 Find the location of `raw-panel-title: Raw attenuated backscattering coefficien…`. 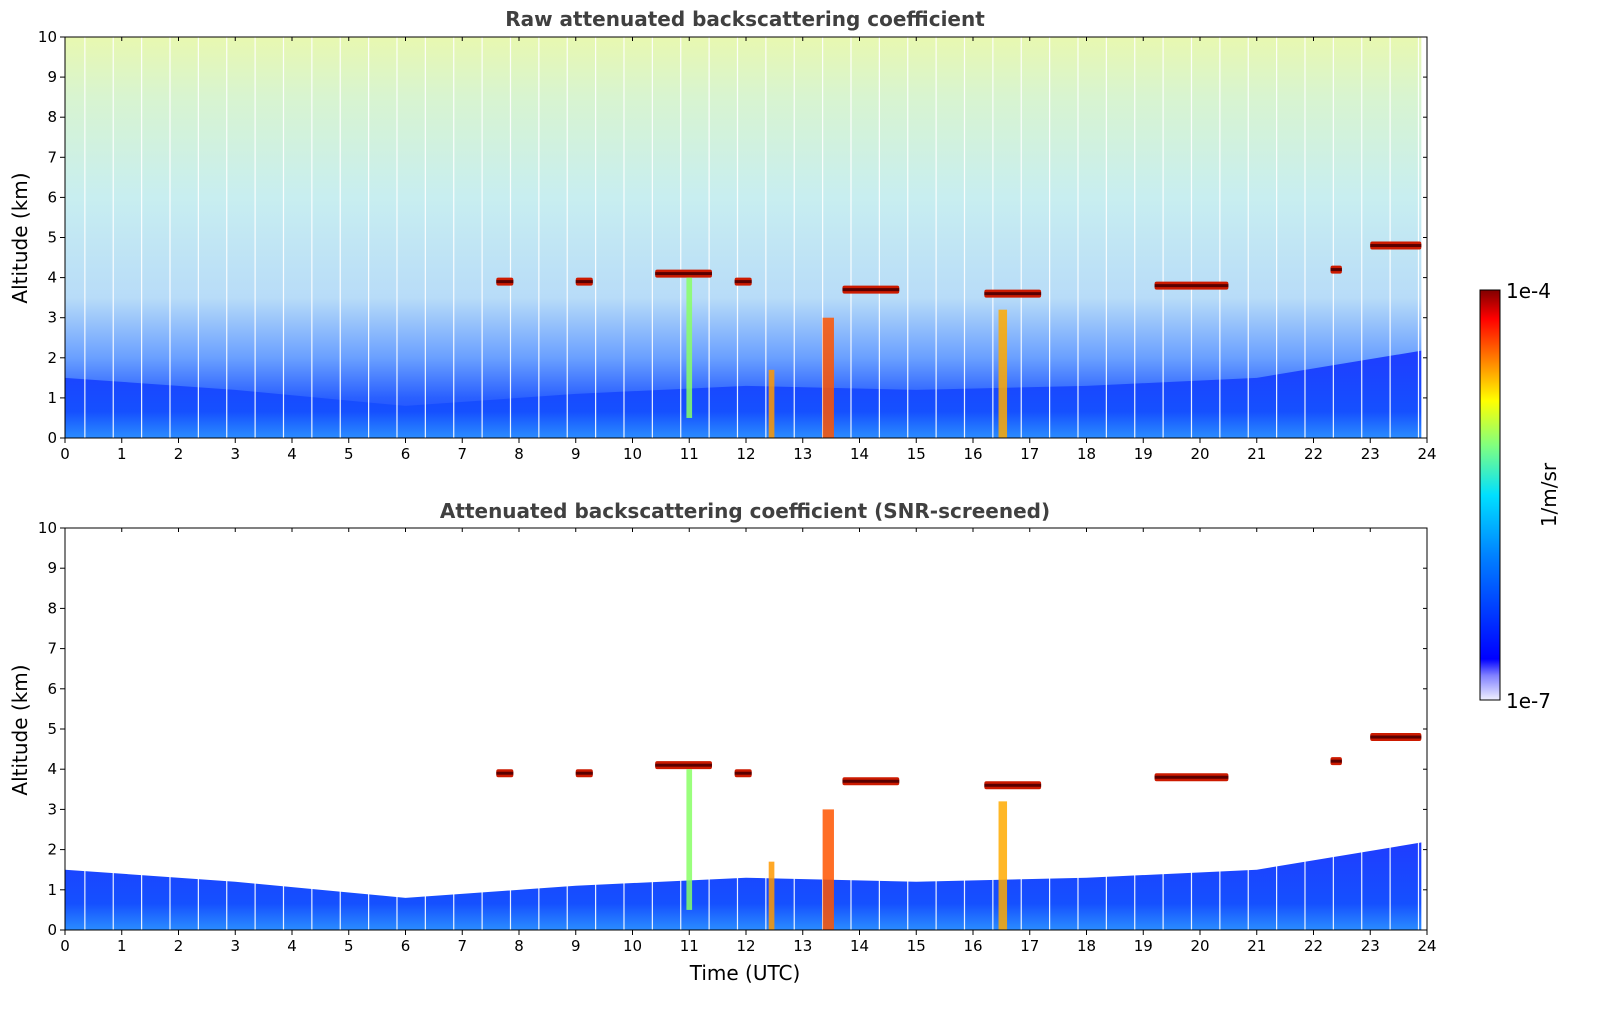

raw-panel-title: Raw attenuated backscattering coefficien… is located at coordinates (745, 19).